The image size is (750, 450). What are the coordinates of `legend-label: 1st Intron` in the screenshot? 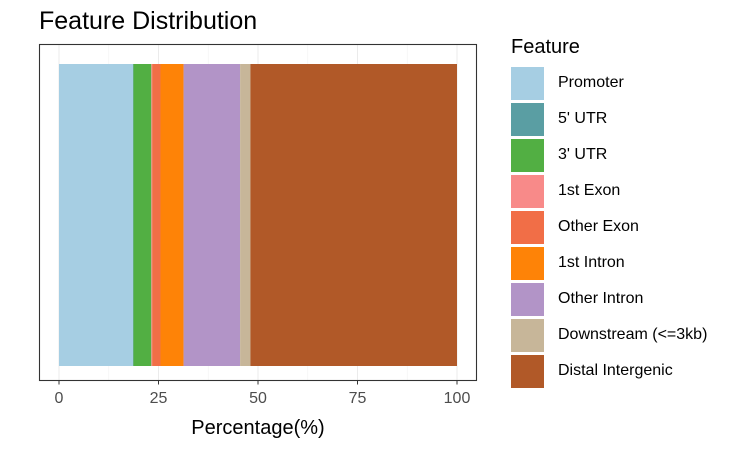 It's located at (591, 262).